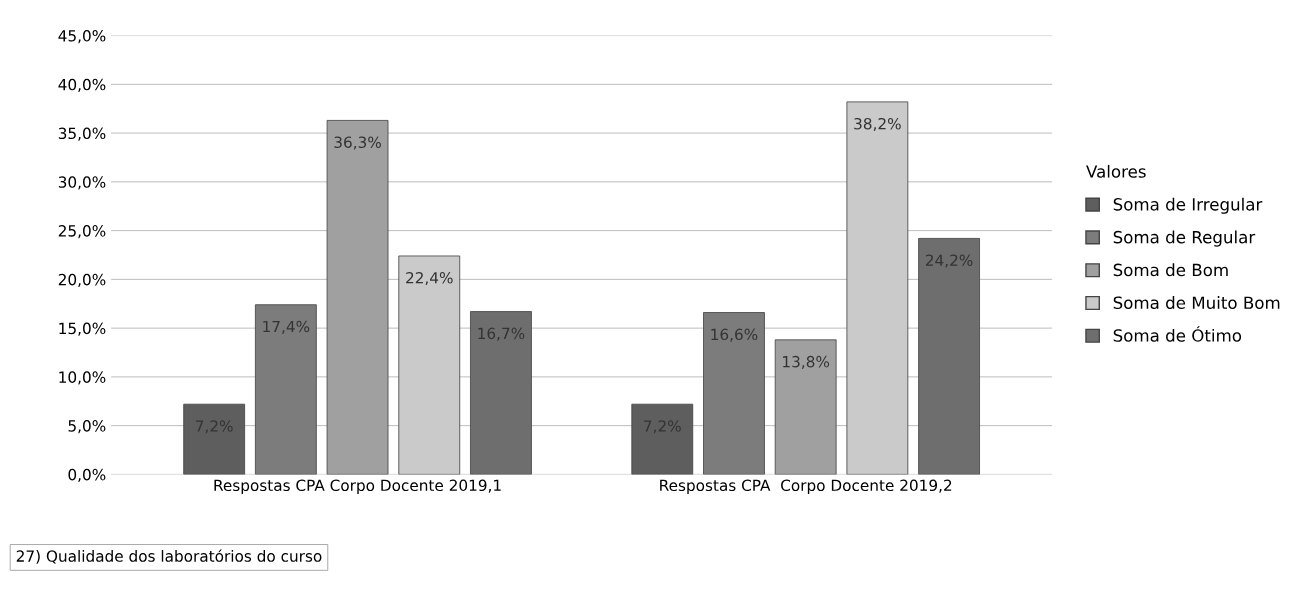 The width and height of the screenshot is (1307, 593). Describe the element at coordinates (1116, 171) in the screenshot. I see `legend-title: Valores` at that location.